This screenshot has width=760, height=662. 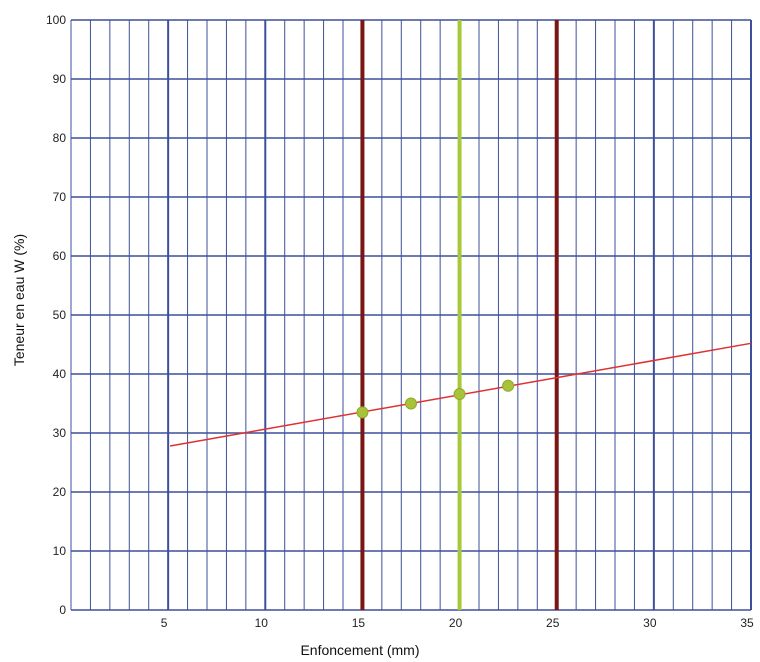 What do you see at coordinates (60, 374) in the screenshot?
I see `y-tick-label: 40` at bounding box center [60, 374].